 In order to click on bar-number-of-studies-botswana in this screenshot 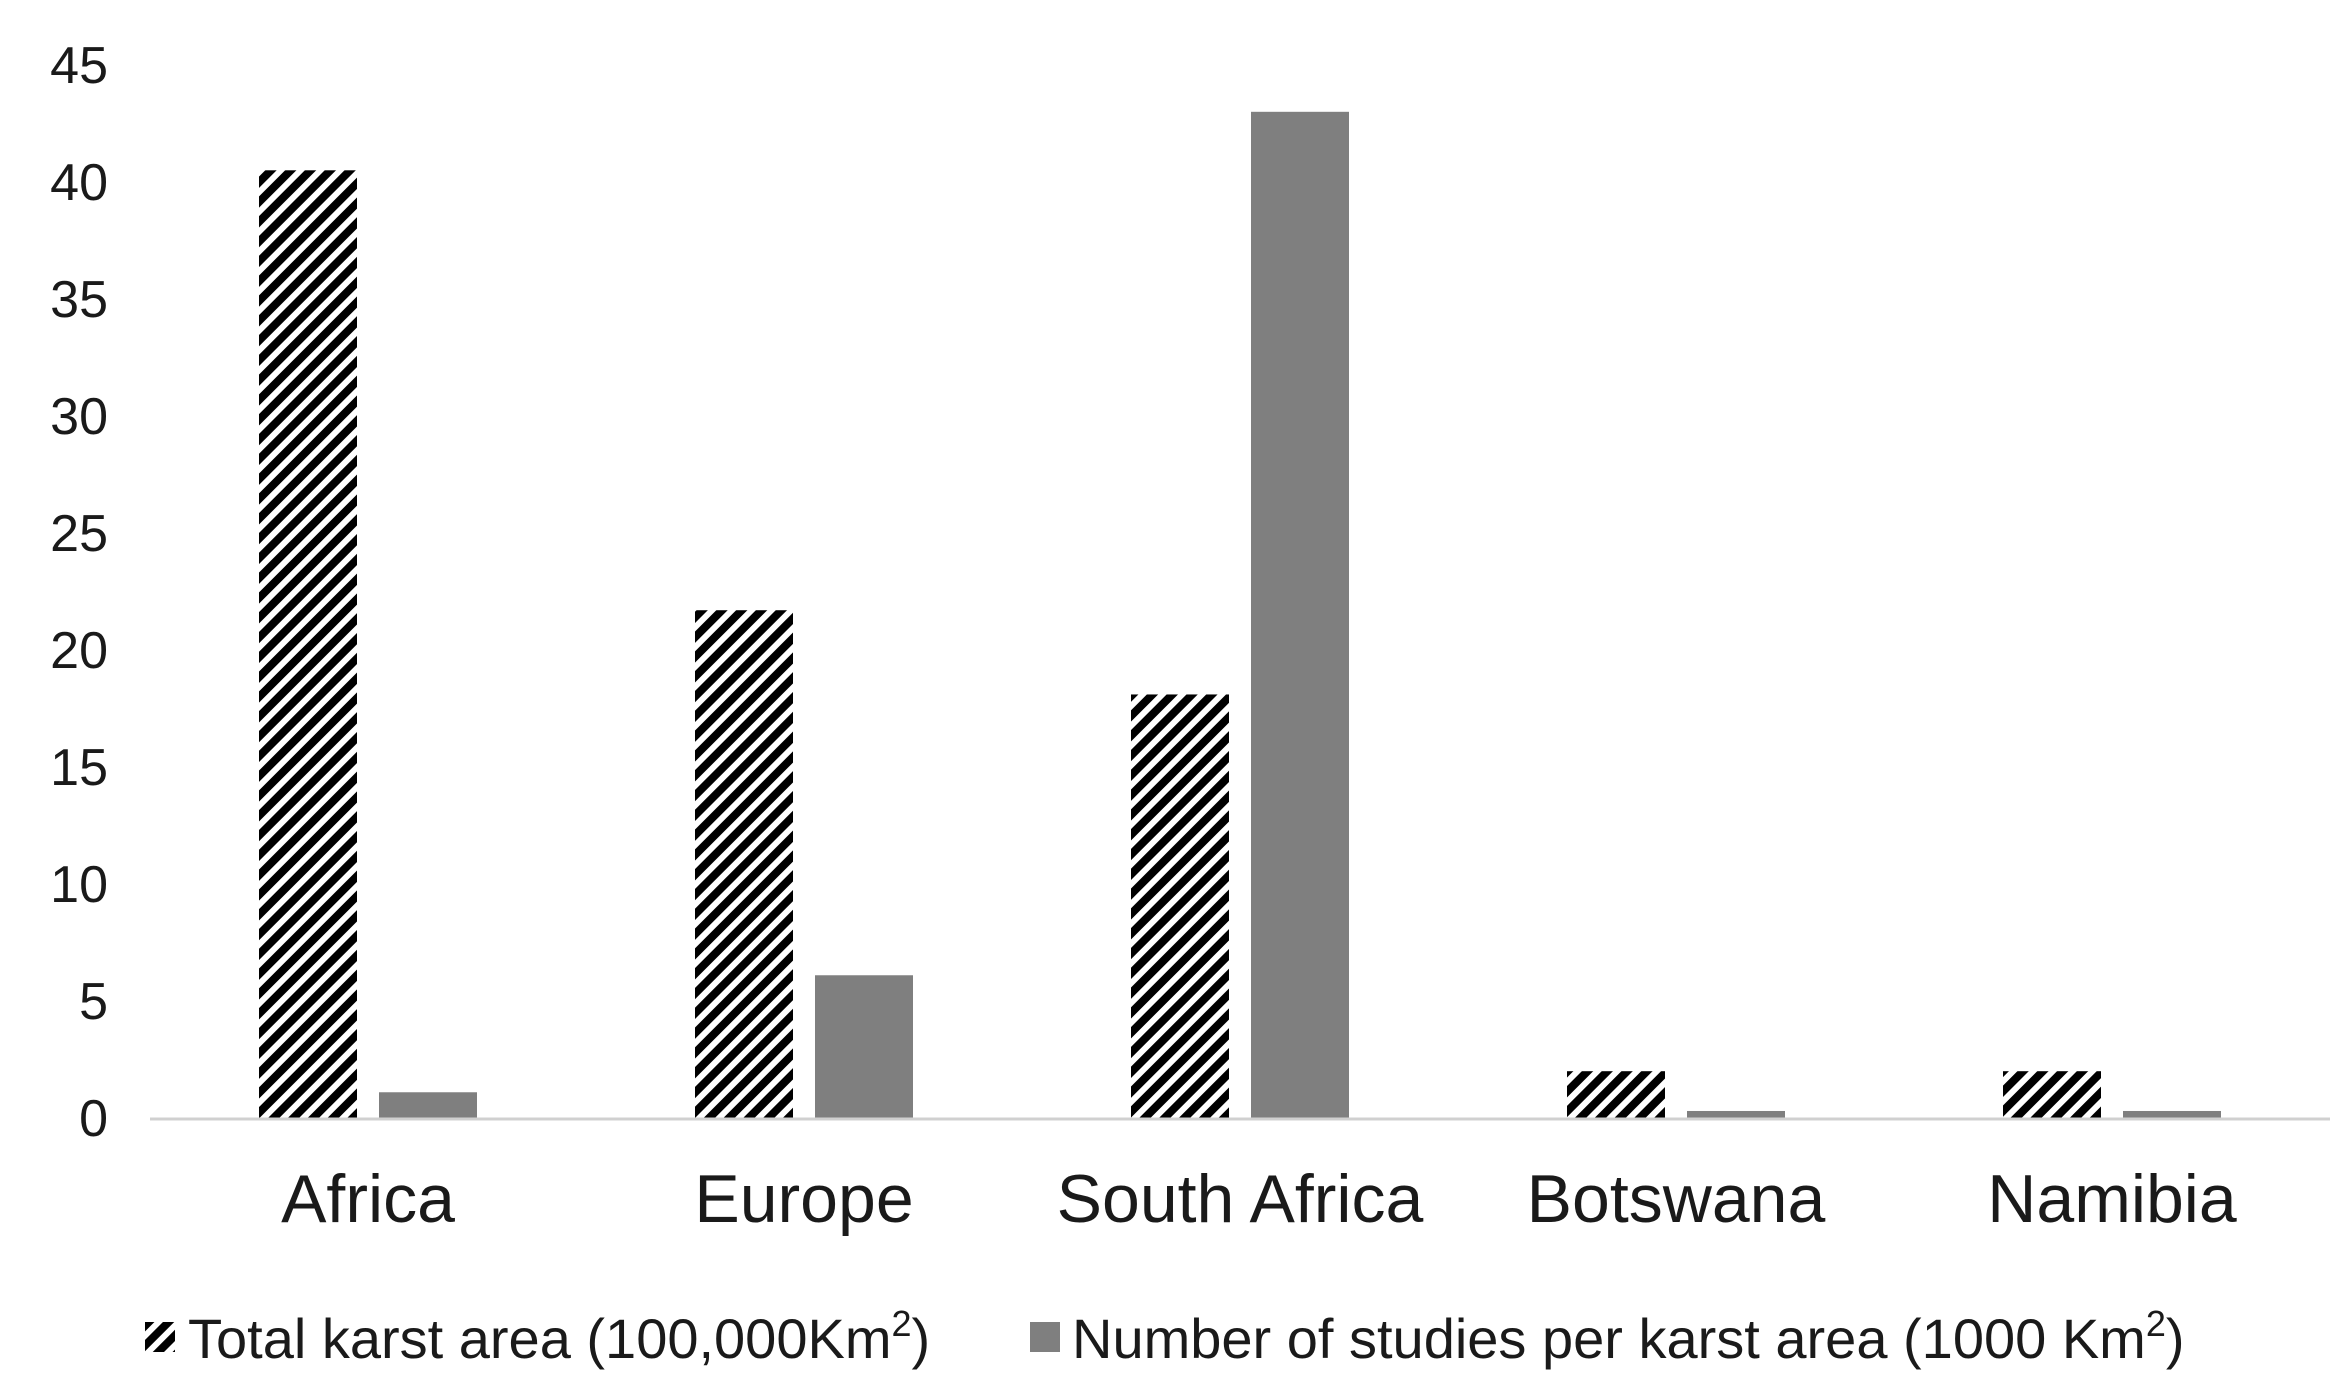, I will do `click(1736, 1114)`.